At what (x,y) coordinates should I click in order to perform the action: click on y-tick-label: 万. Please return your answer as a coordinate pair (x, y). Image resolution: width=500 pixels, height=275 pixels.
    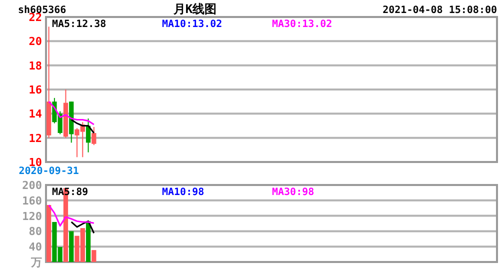
    Looking at the image, I should click on (36, 262).